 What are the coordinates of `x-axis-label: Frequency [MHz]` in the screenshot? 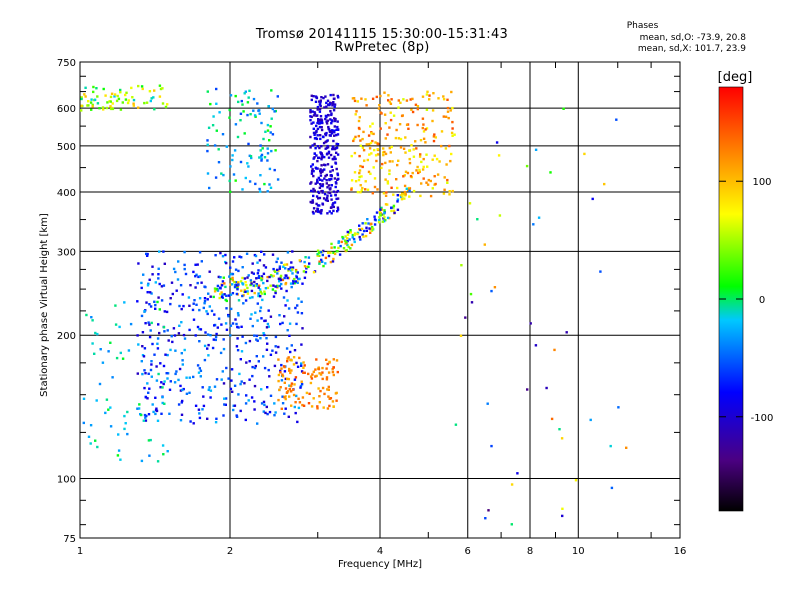 It's located at (380, 564).